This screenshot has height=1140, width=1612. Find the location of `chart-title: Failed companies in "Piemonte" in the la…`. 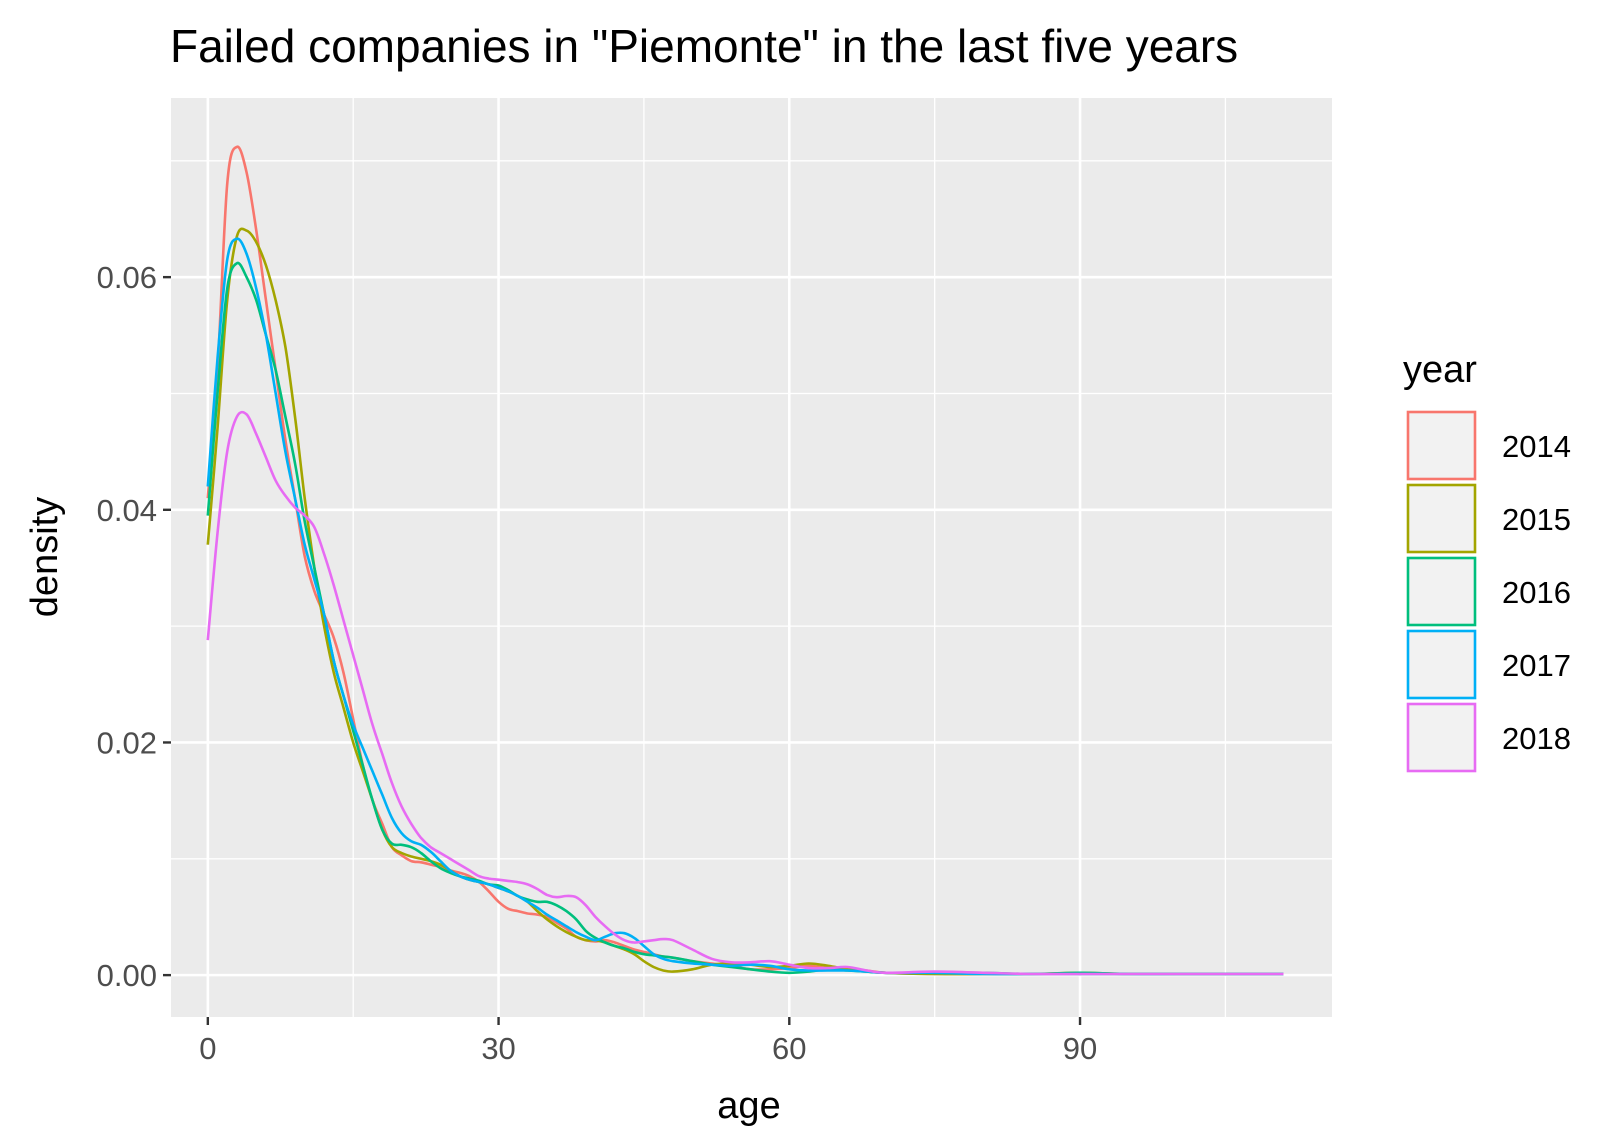

chart-title: Failed companies in "Piemonte" in the la… is located at coordinates (704, 46).